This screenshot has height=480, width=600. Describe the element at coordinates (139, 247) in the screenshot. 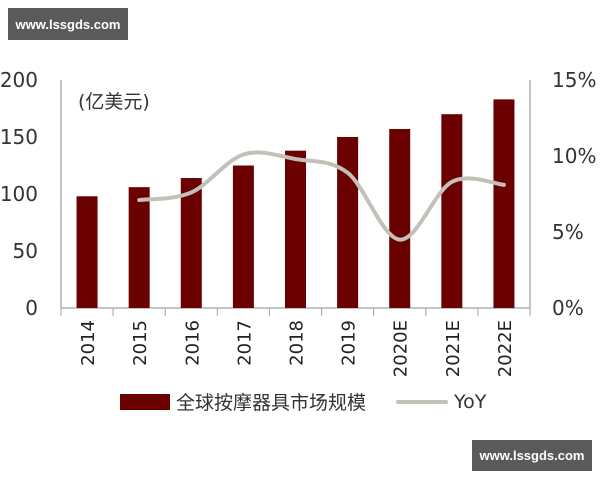

I see `bar-2015` at that location.